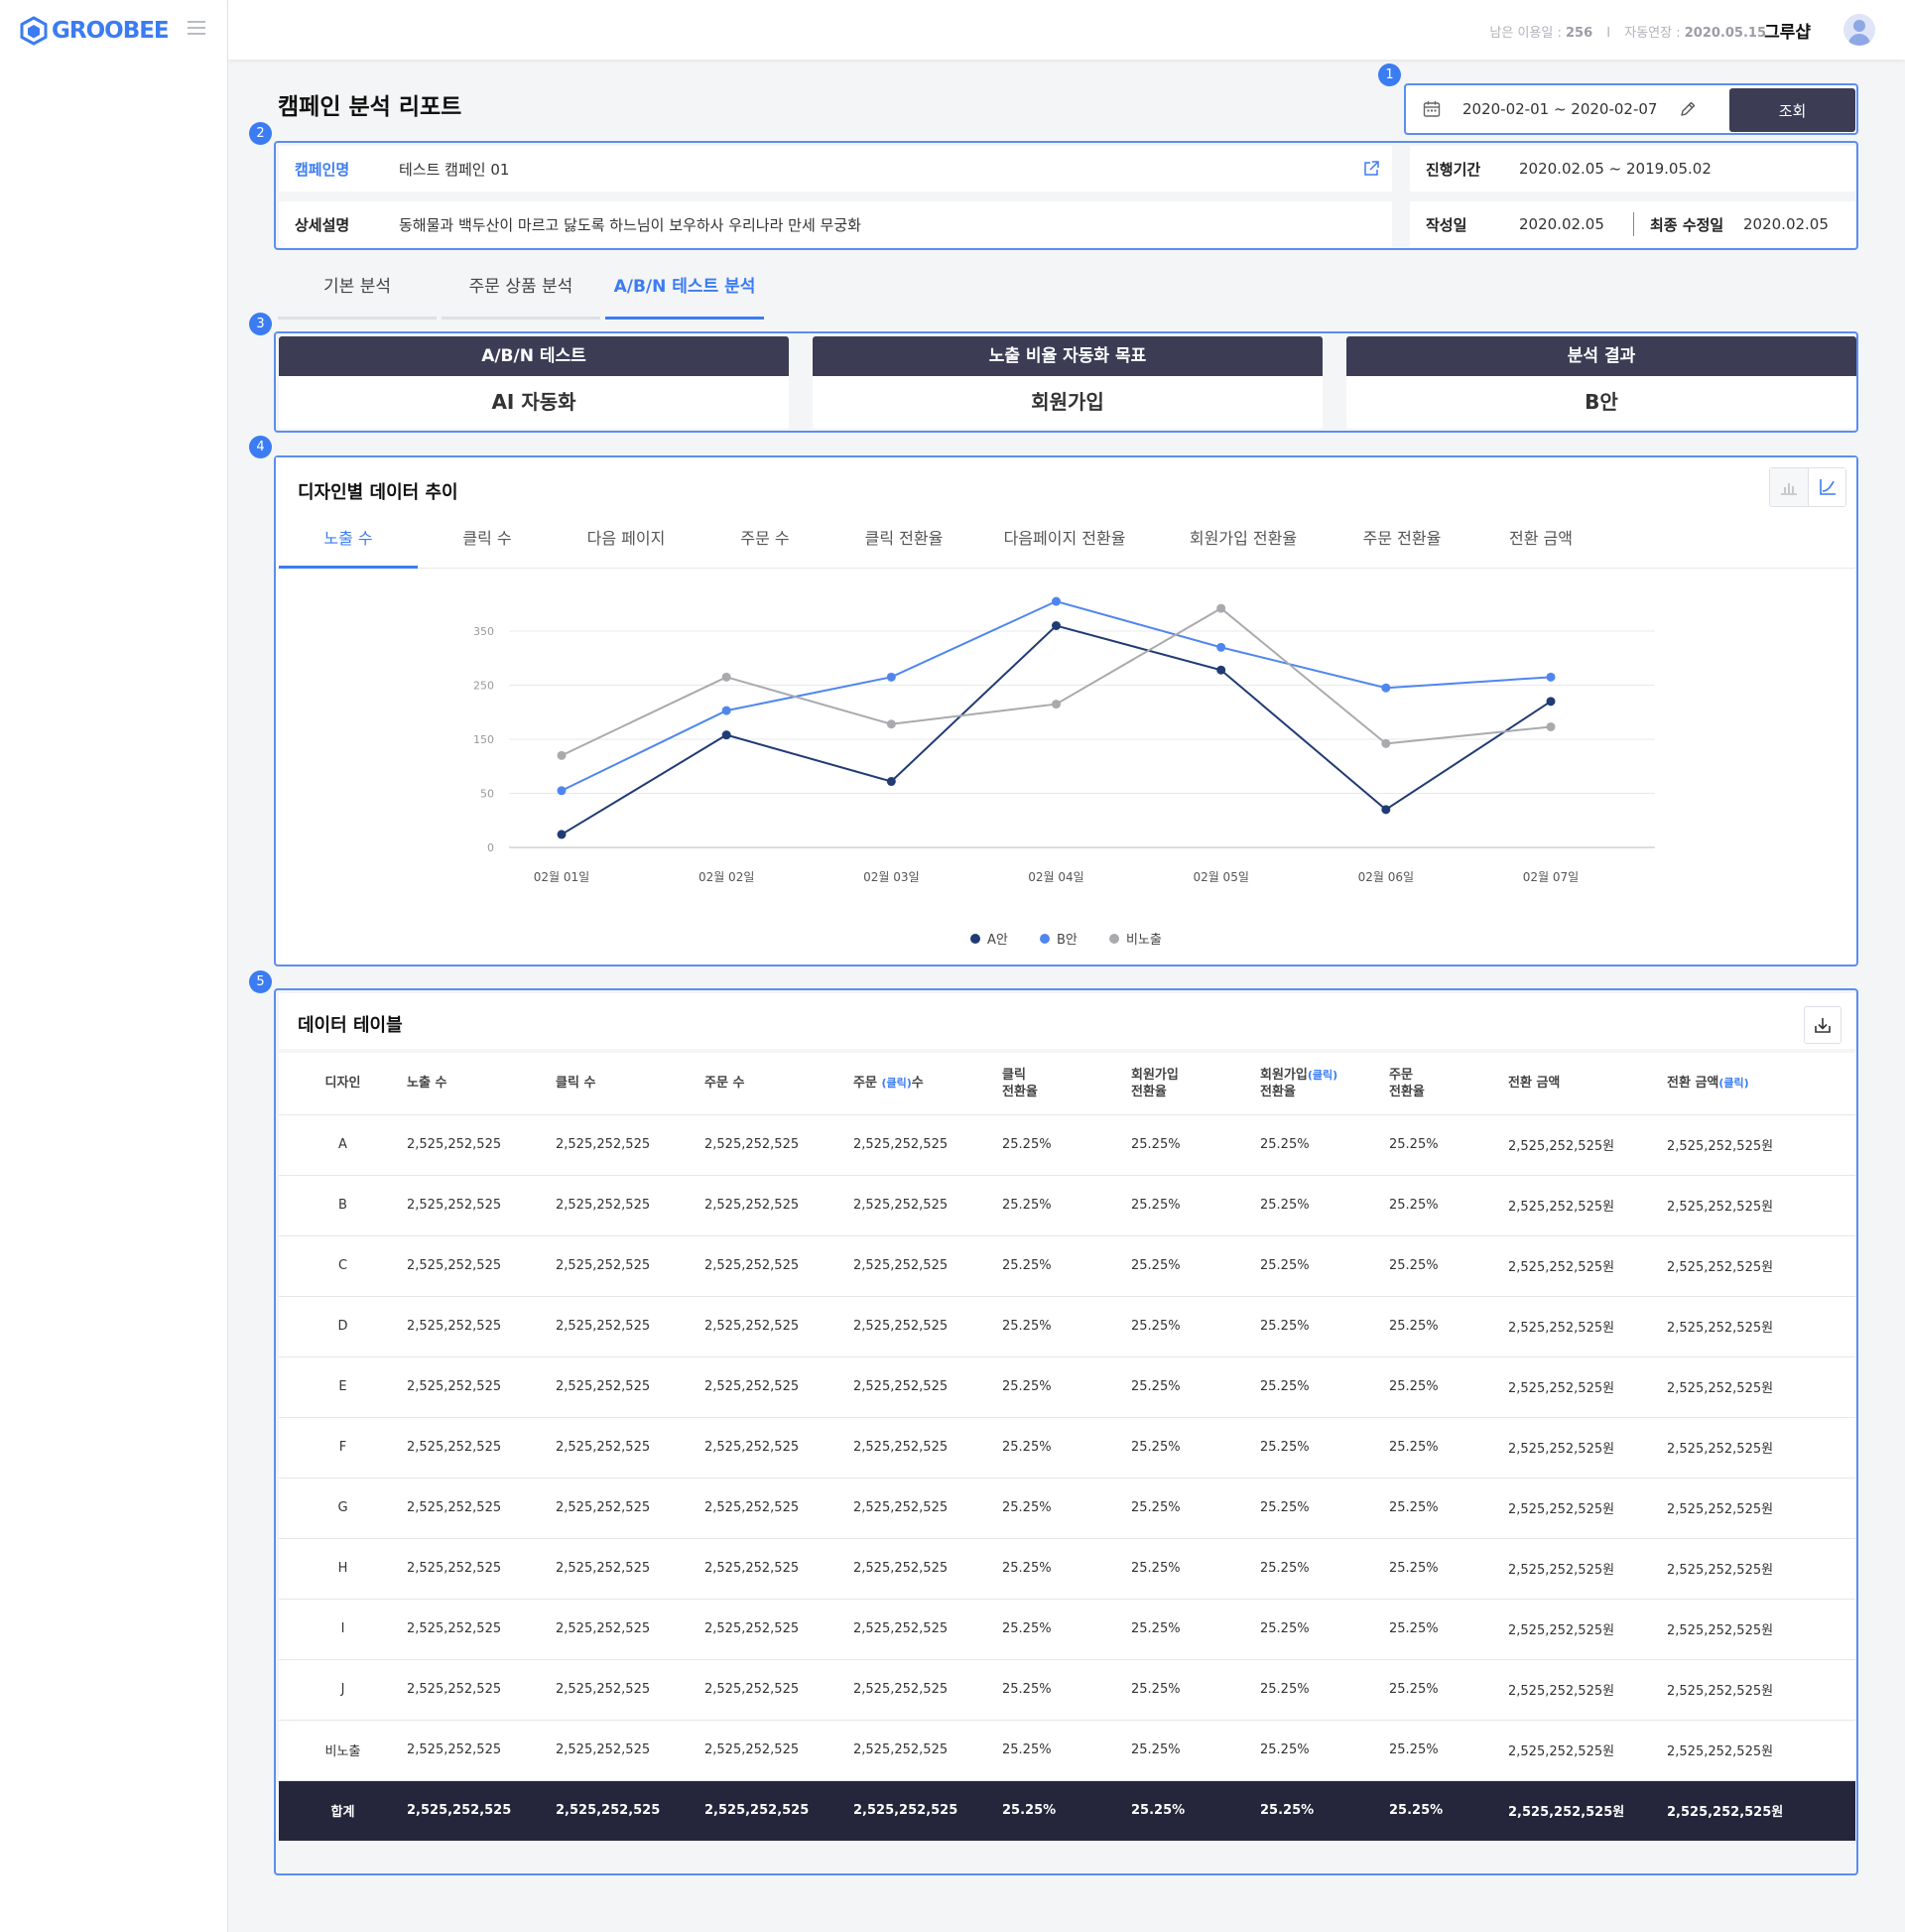 The width and height of the screenshot is (1905, 1932). What do you see at coordinates (1448, 1084) in the screenshot?
I see `col-header-order-rate: 주문 전환율` at bounding box center [1448, 1084].